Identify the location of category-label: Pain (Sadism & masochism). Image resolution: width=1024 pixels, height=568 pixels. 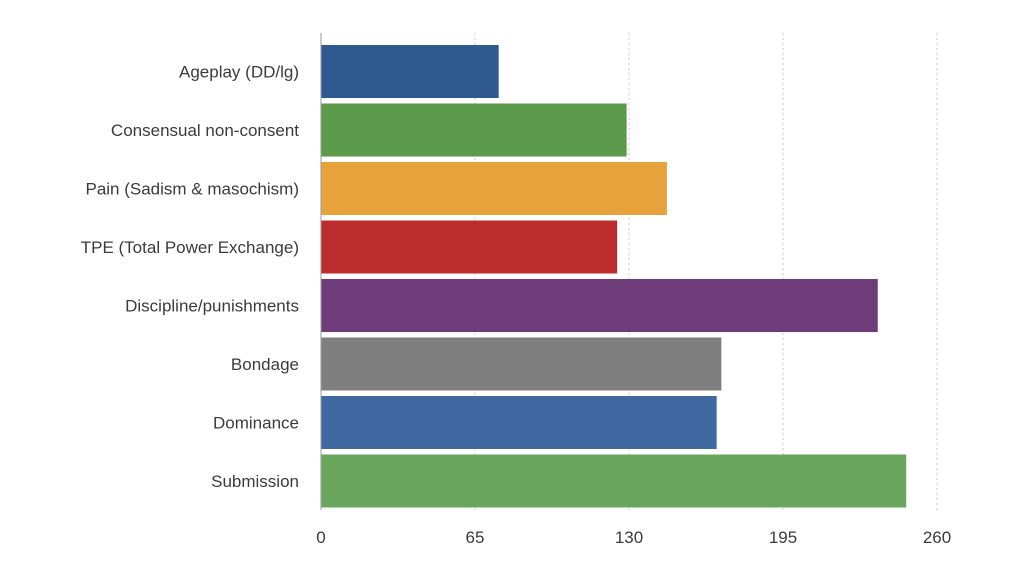
(192, 189).